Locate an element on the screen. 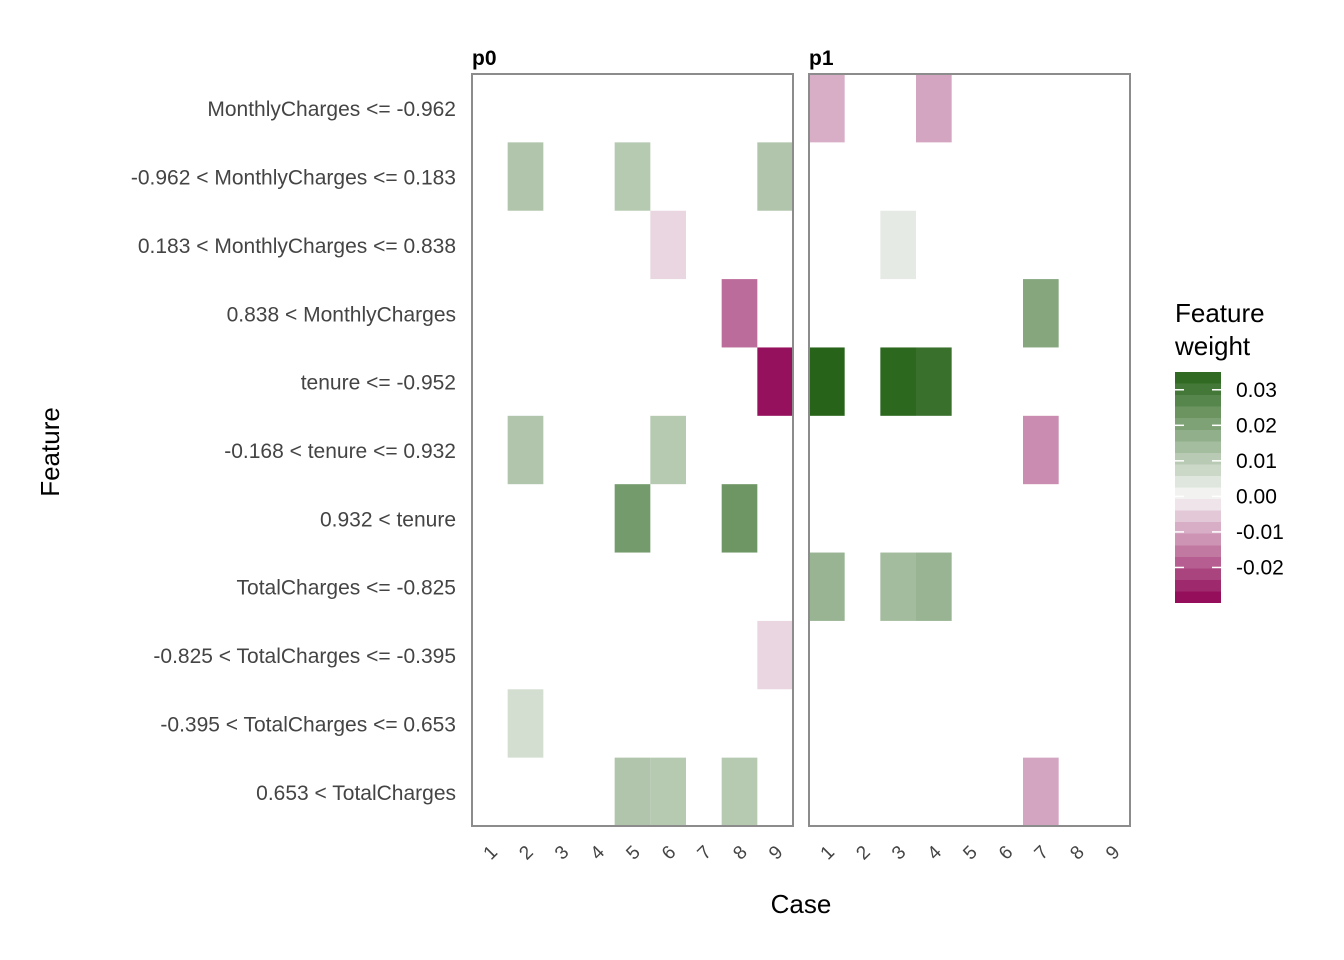 This screenshot has height=960, width=1344. panel-strip-label: p0 is located at coordinates (484, 58).